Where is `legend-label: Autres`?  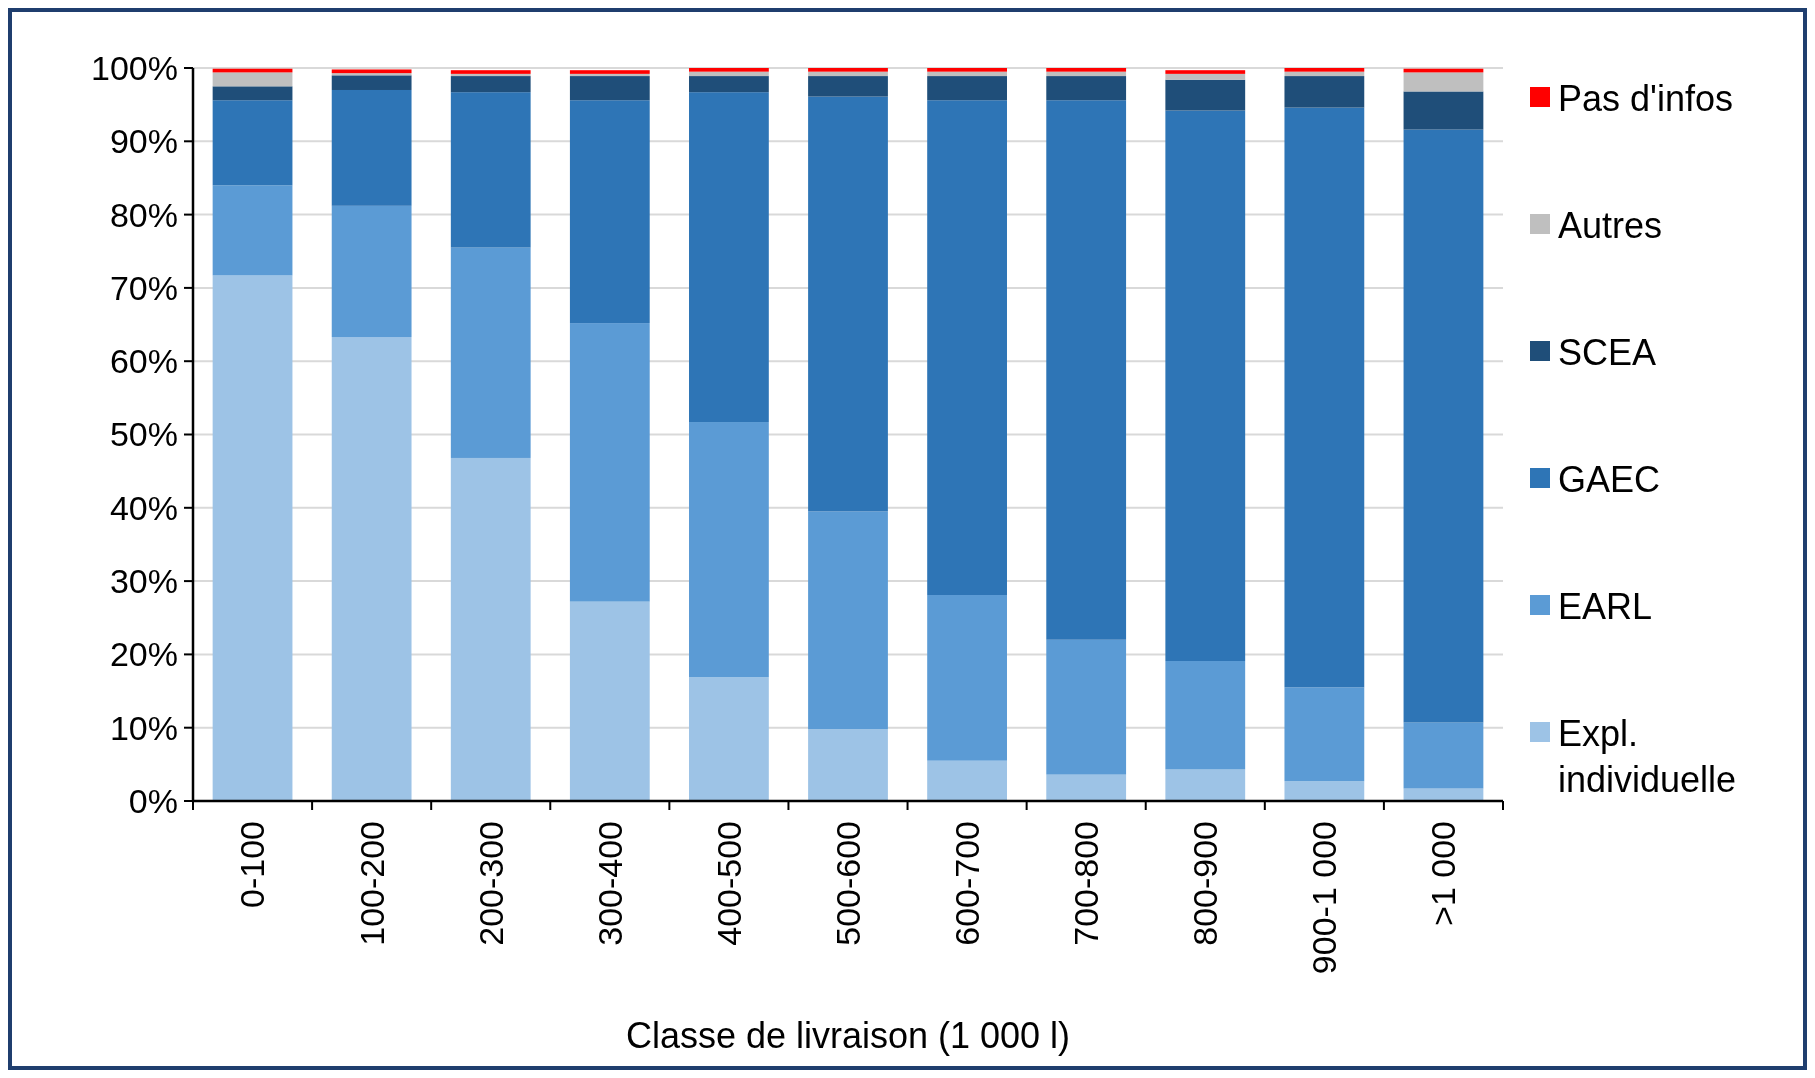
legend-label: Autres is located at coordinates (1610, 225).